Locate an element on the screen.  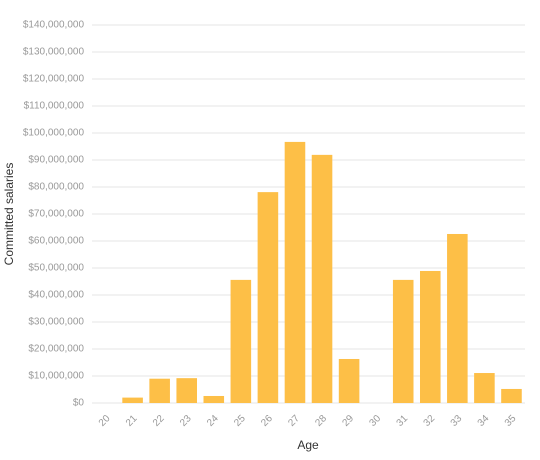
x-tick-label: 22 is located at coordinates (159, 421).